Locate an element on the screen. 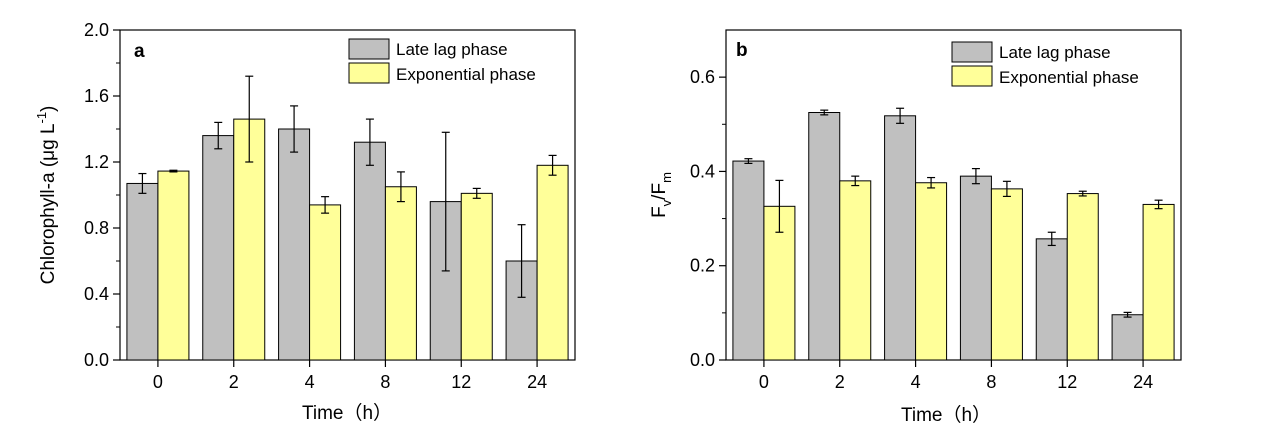 The height and width of the screenshot is (439, 1268). legend-label-late-lag-a: Late lag phase is located at coordinates (452, 49).